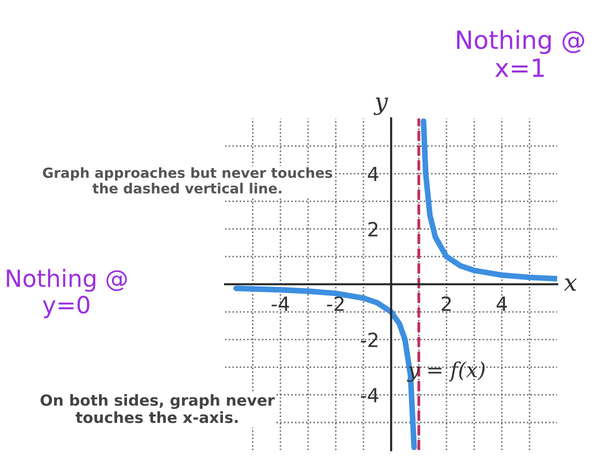 The height and width of the screenshot is (466, 605). I want to click on x-tick-label: 4, so click(501, 303).